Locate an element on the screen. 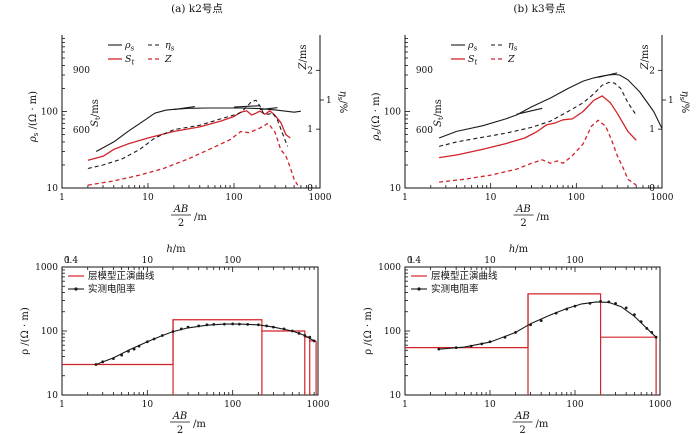 This screenshot has width=700, height=434. st-tick-label: 900 is located at coordinates (81, 71).